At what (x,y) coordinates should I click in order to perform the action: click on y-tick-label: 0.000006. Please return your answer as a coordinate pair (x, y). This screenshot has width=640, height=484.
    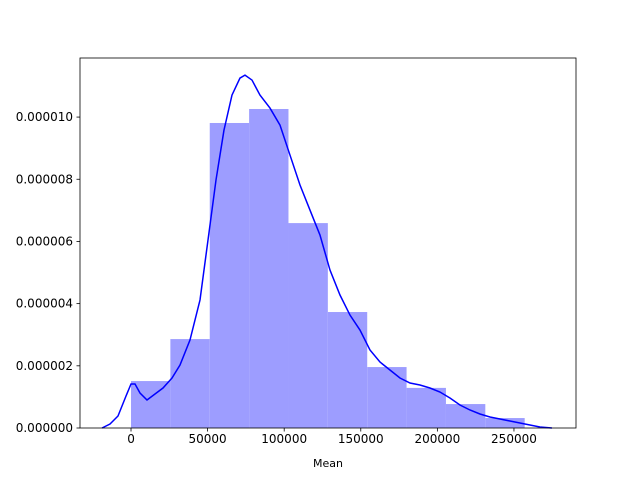
    Looking at the image, I should click on (44, 241).